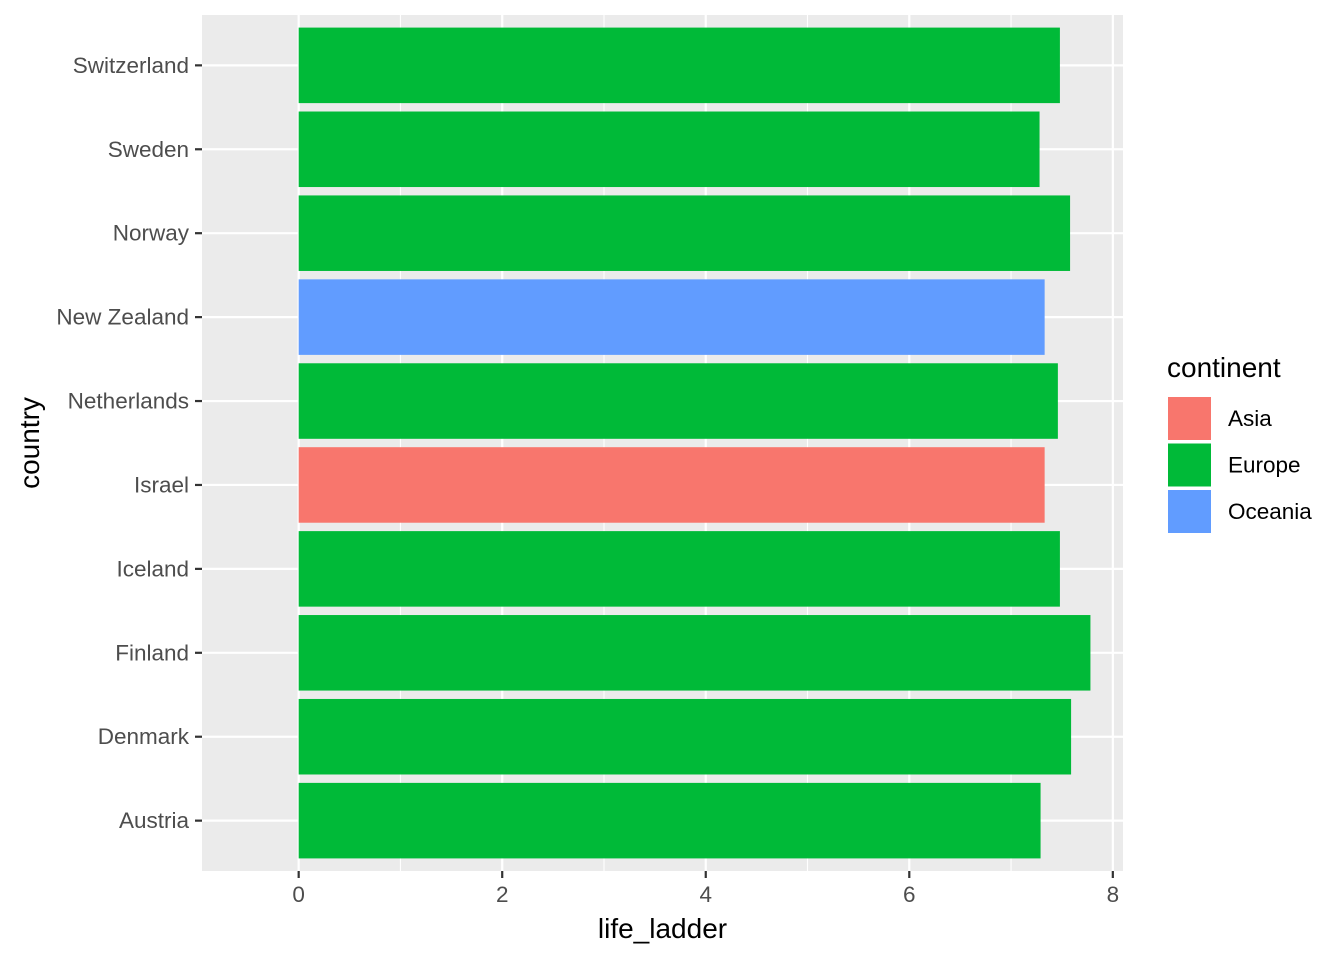 This screenshot has width=1344, height=965. I want to click on x-axis: 0 2 4 6 8, so click(705, 889).